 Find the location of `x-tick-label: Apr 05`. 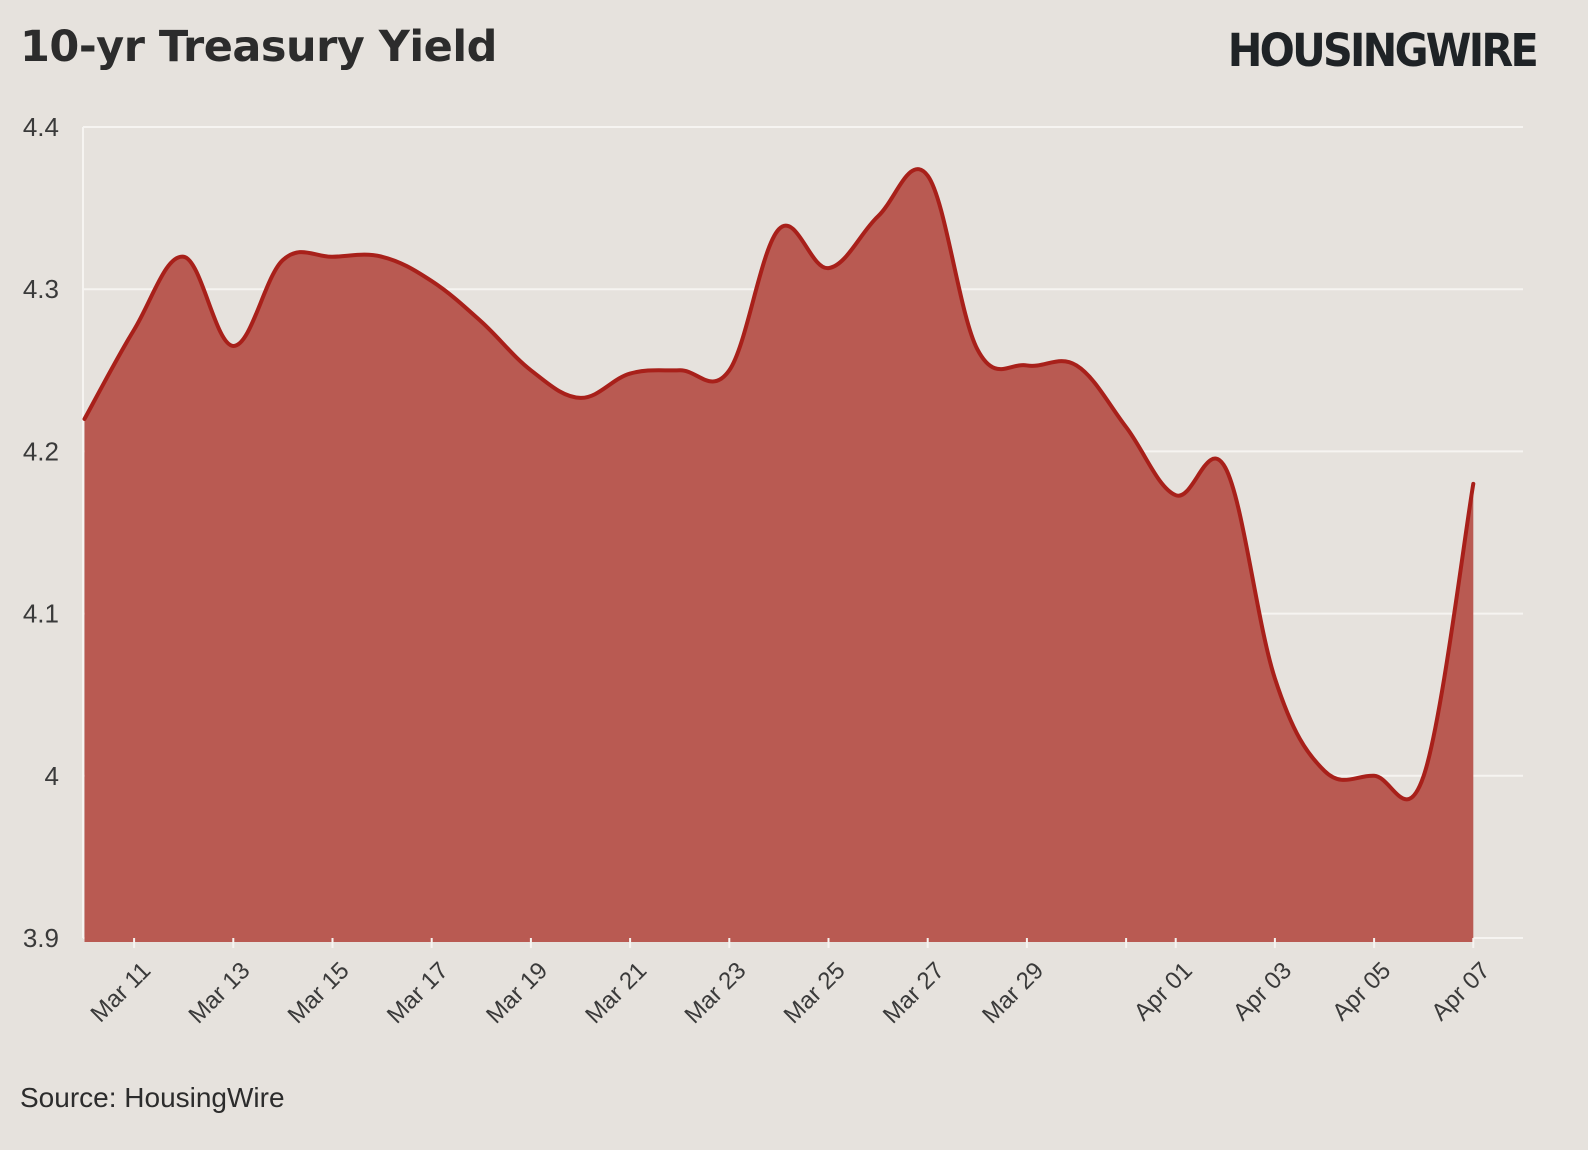

x-tick-label: Apr 05 is located at coordinates (1361, 991).